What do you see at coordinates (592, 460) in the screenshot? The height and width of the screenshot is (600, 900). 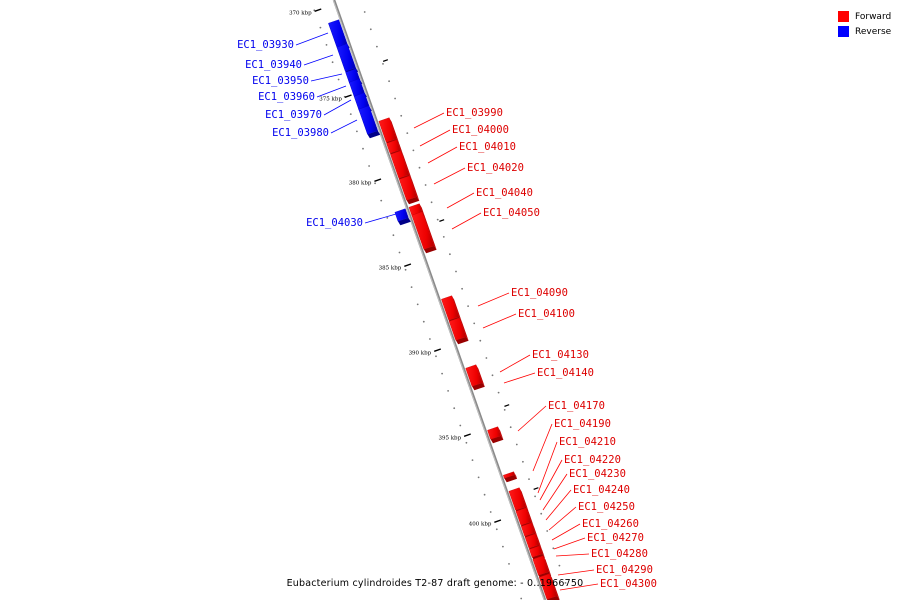 I see `forward-gene-label: EC1_04220` at bounding box center [592, 460].